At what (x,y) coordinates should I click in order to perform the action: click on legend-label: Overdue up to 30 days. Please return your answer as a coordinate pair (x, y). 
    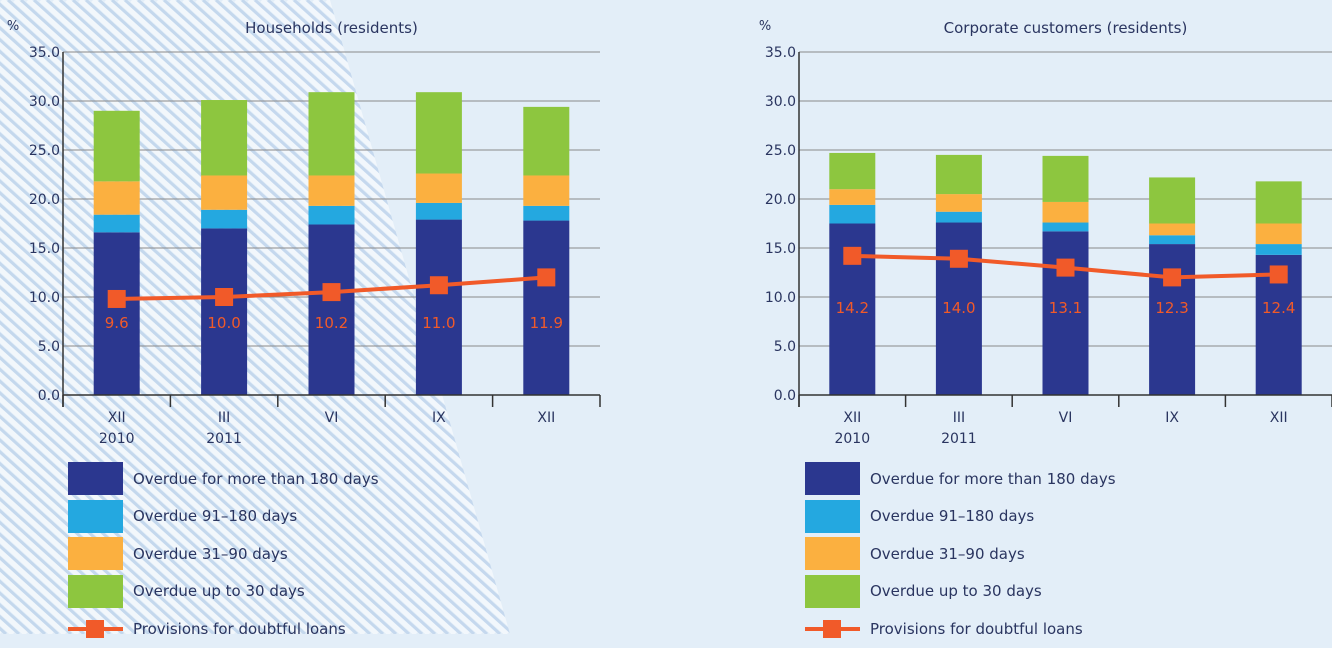
    Looking at the image, I should click on (219, 591).